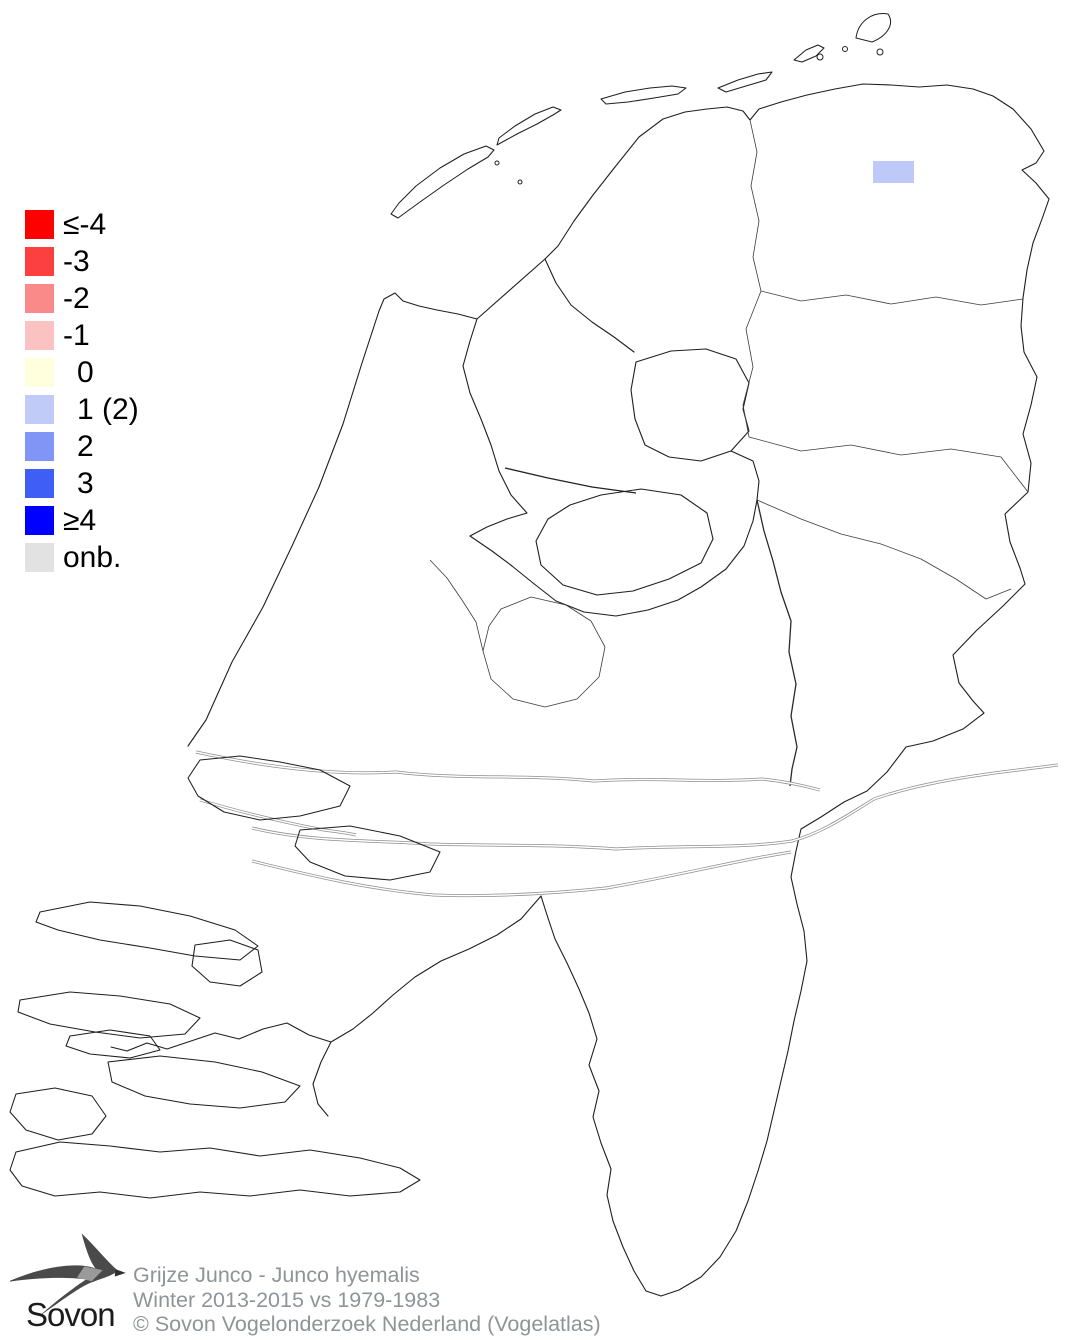  What do you see at coordinates (85, 446) in the screenshot?
I see `legend-label: 2` at bounding box center [85, 446].